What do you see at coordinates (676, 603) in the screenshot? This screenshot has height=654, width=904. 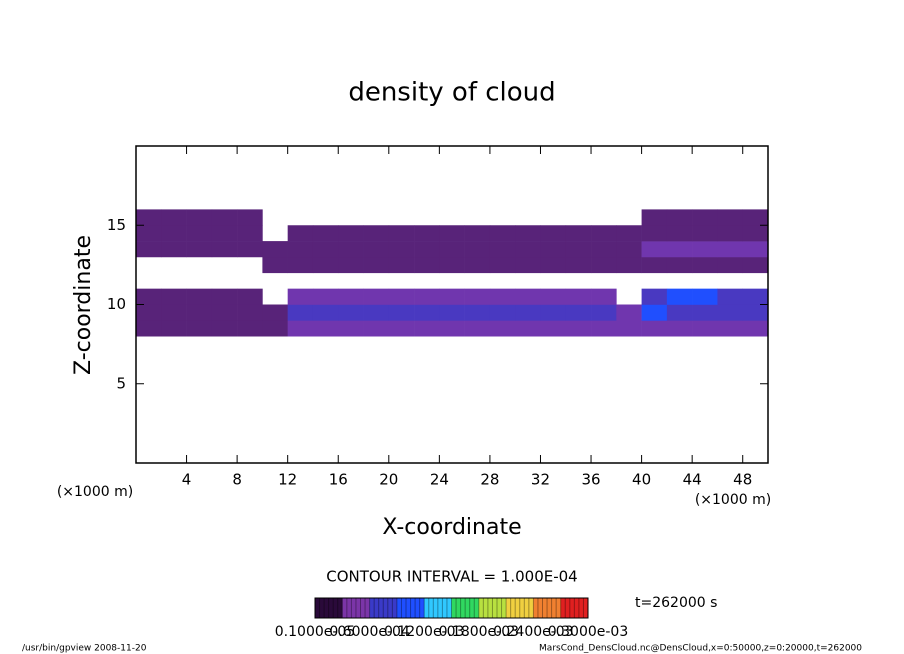 I see `time-label: t=262000 s` at bounding box center [676, 603].